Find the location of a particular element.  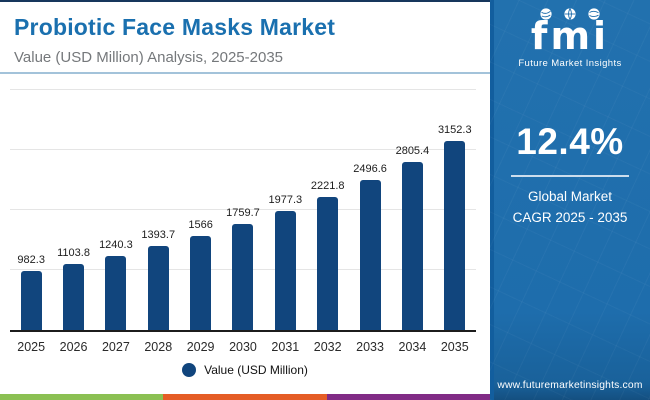

x-tick-2027: 2027 is located at coordinates (115, 347).